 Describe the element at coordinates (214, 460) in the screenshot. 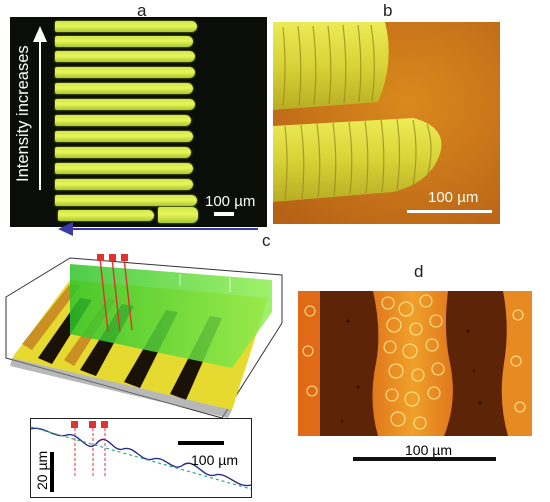

I see `scalebar-c-label: 100 µm` at that location.